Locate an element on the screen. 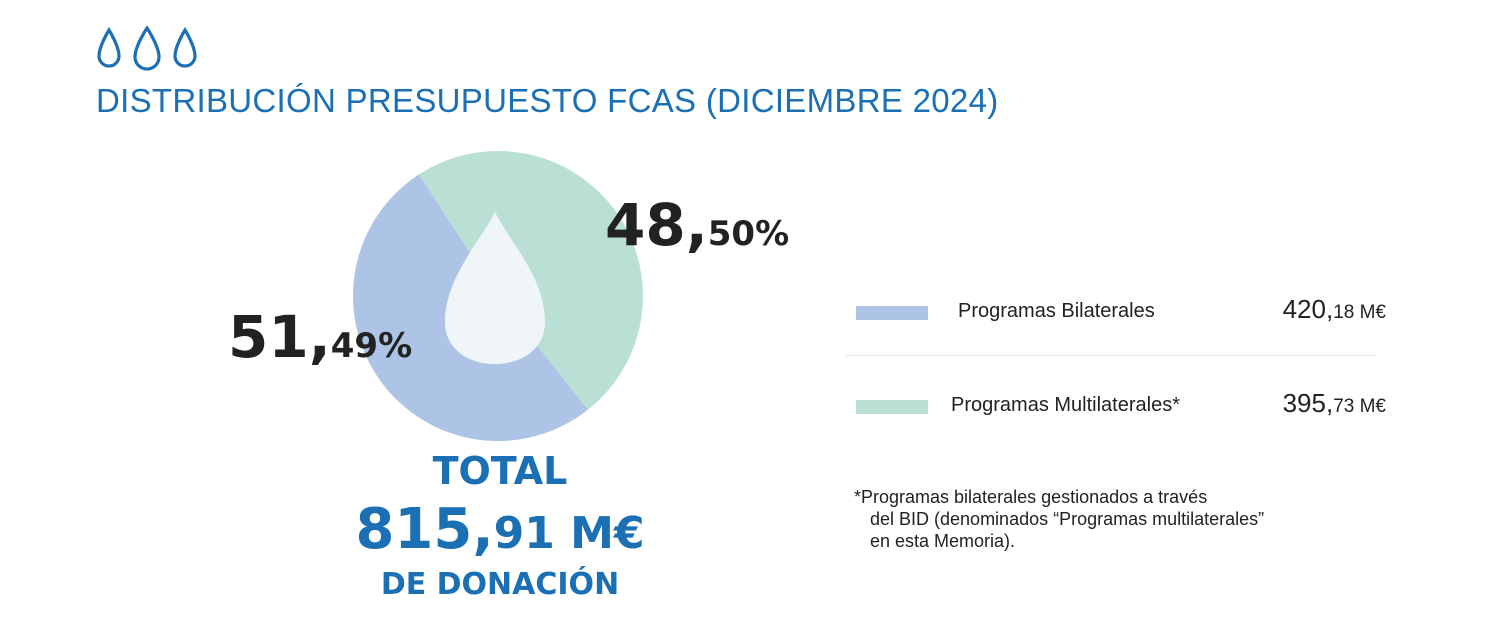 Image resolution: width=1500 pixels, height=630 pixels. legend-value-multilaterales: 395,73 M€ is located at coordinates (1334, 403).